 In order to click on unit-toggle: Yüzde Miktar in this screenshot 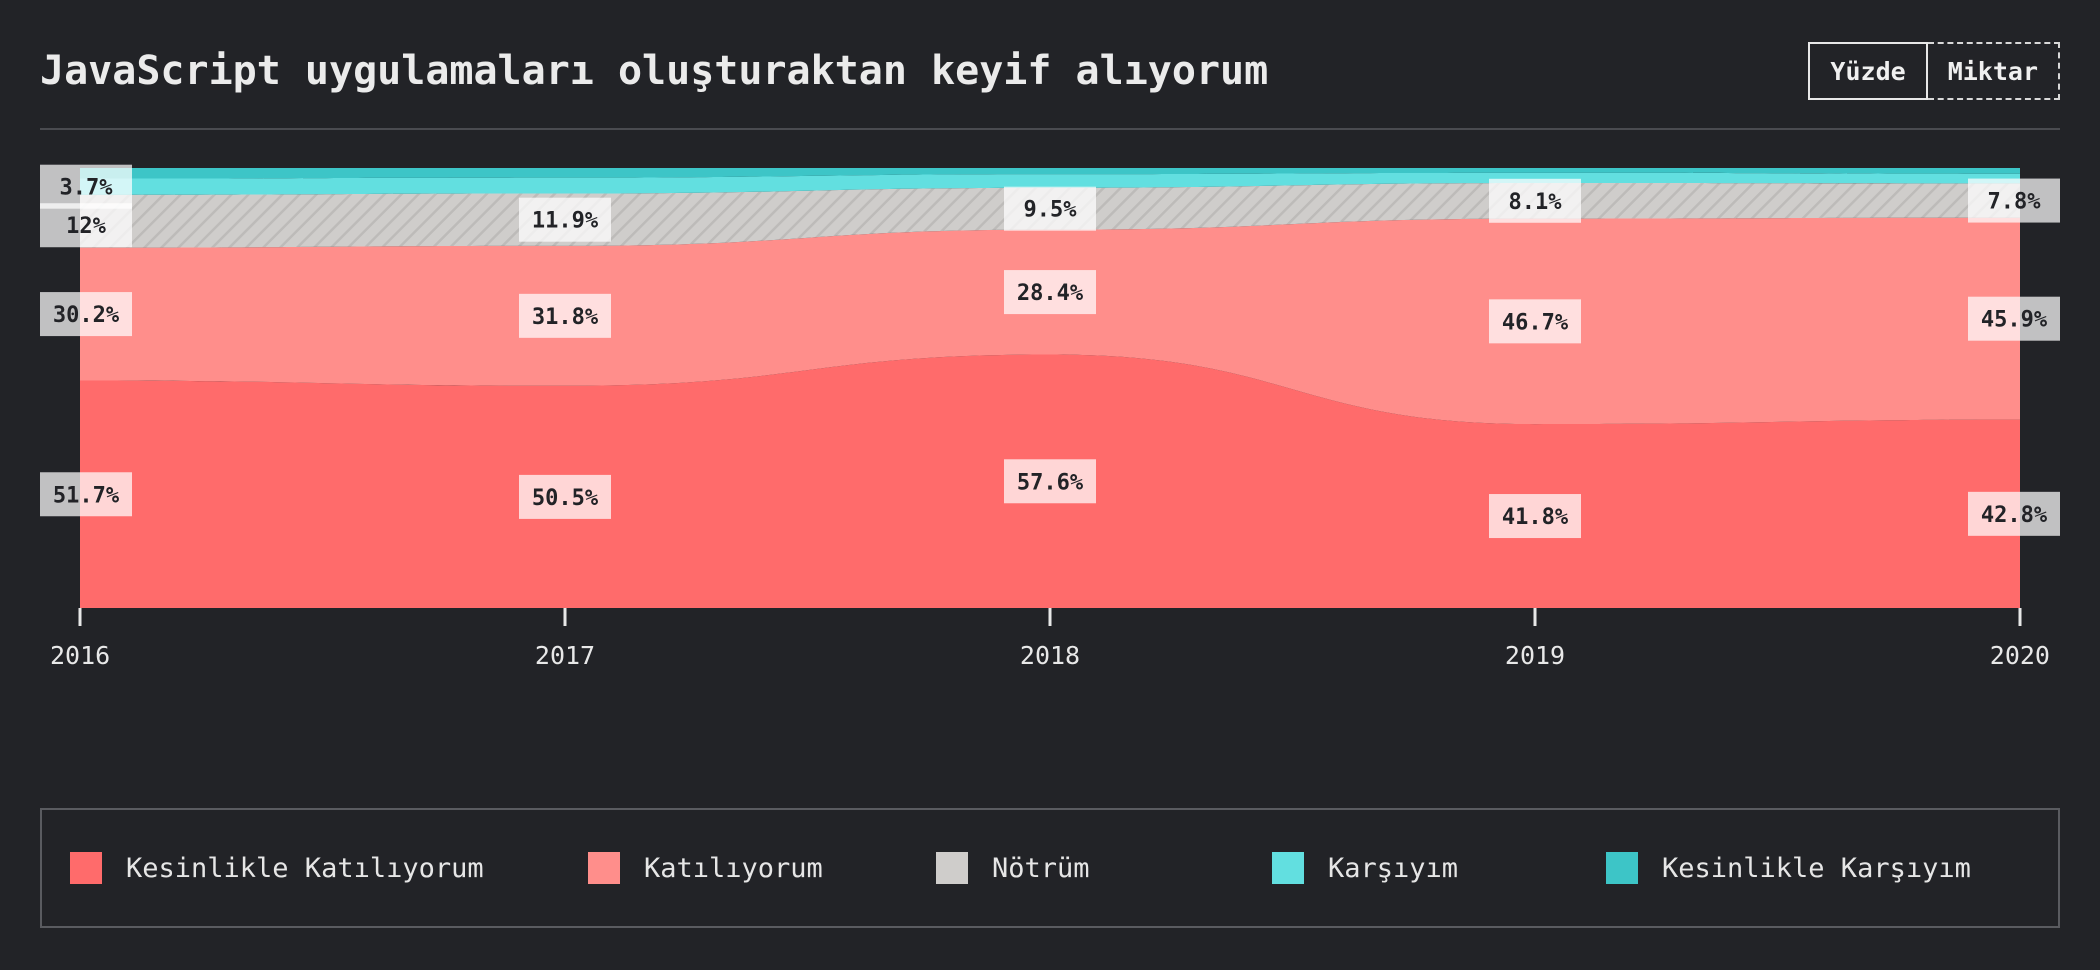, I will do `click(1934, 71)`.